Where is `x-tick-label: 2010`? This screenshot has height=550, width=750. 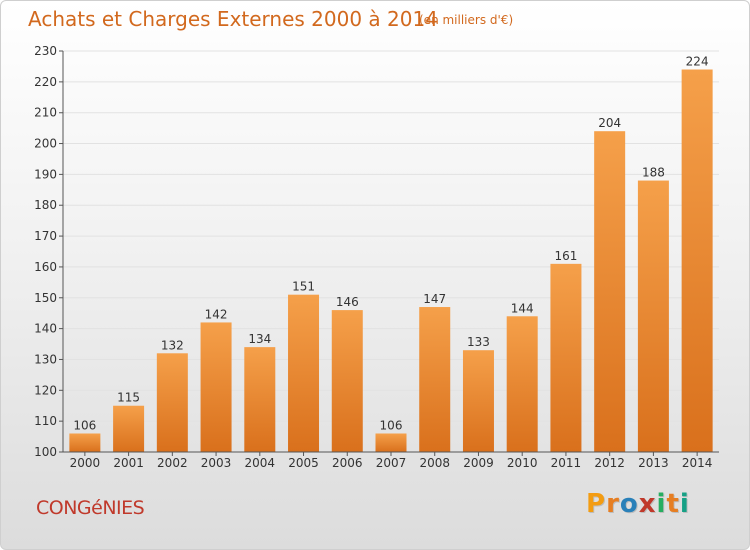 x-tick-label: 2010 is located at coordinates (522, 463).